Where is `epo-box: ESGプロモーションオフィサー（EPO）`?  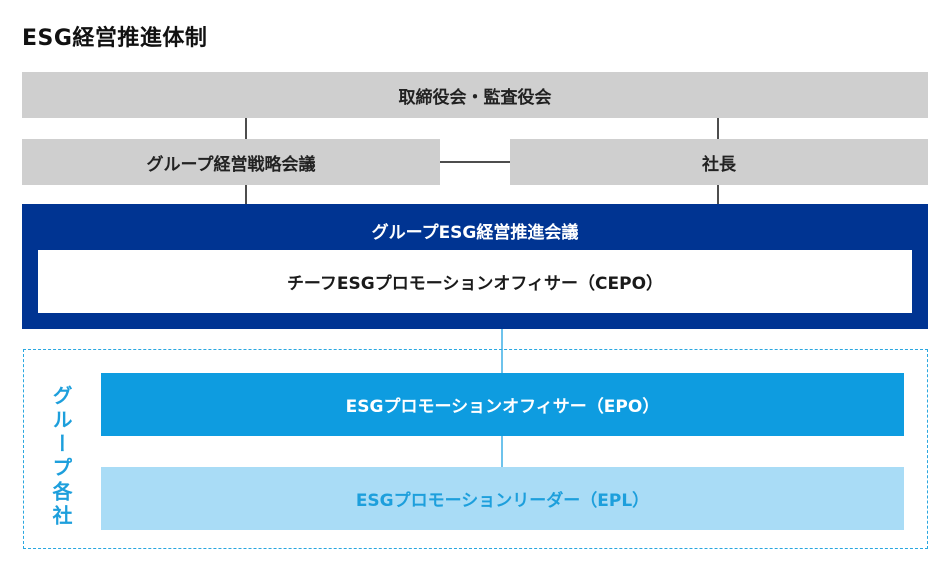
epo-box: ESGプロモーションオフィサー（EPO） is located at coordinates (502, 404).